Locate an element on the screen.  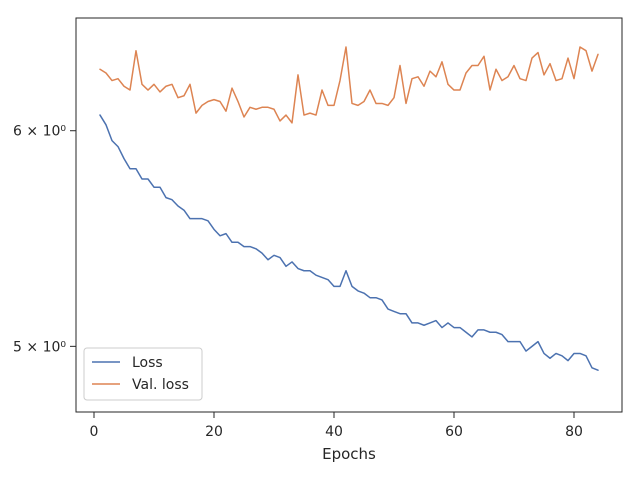
legend-box is located at coordinates (143, 374).